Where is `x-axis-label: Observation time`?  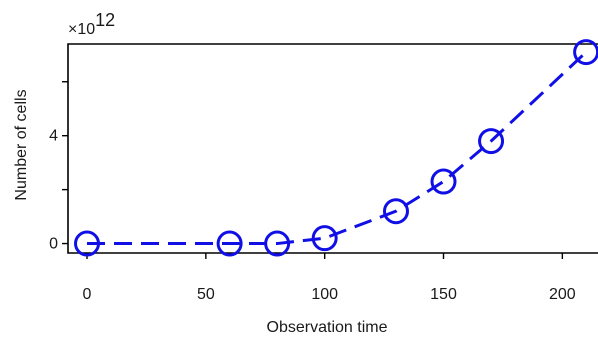 x-axis-label: Observation time is located at coordinates (327, 327).